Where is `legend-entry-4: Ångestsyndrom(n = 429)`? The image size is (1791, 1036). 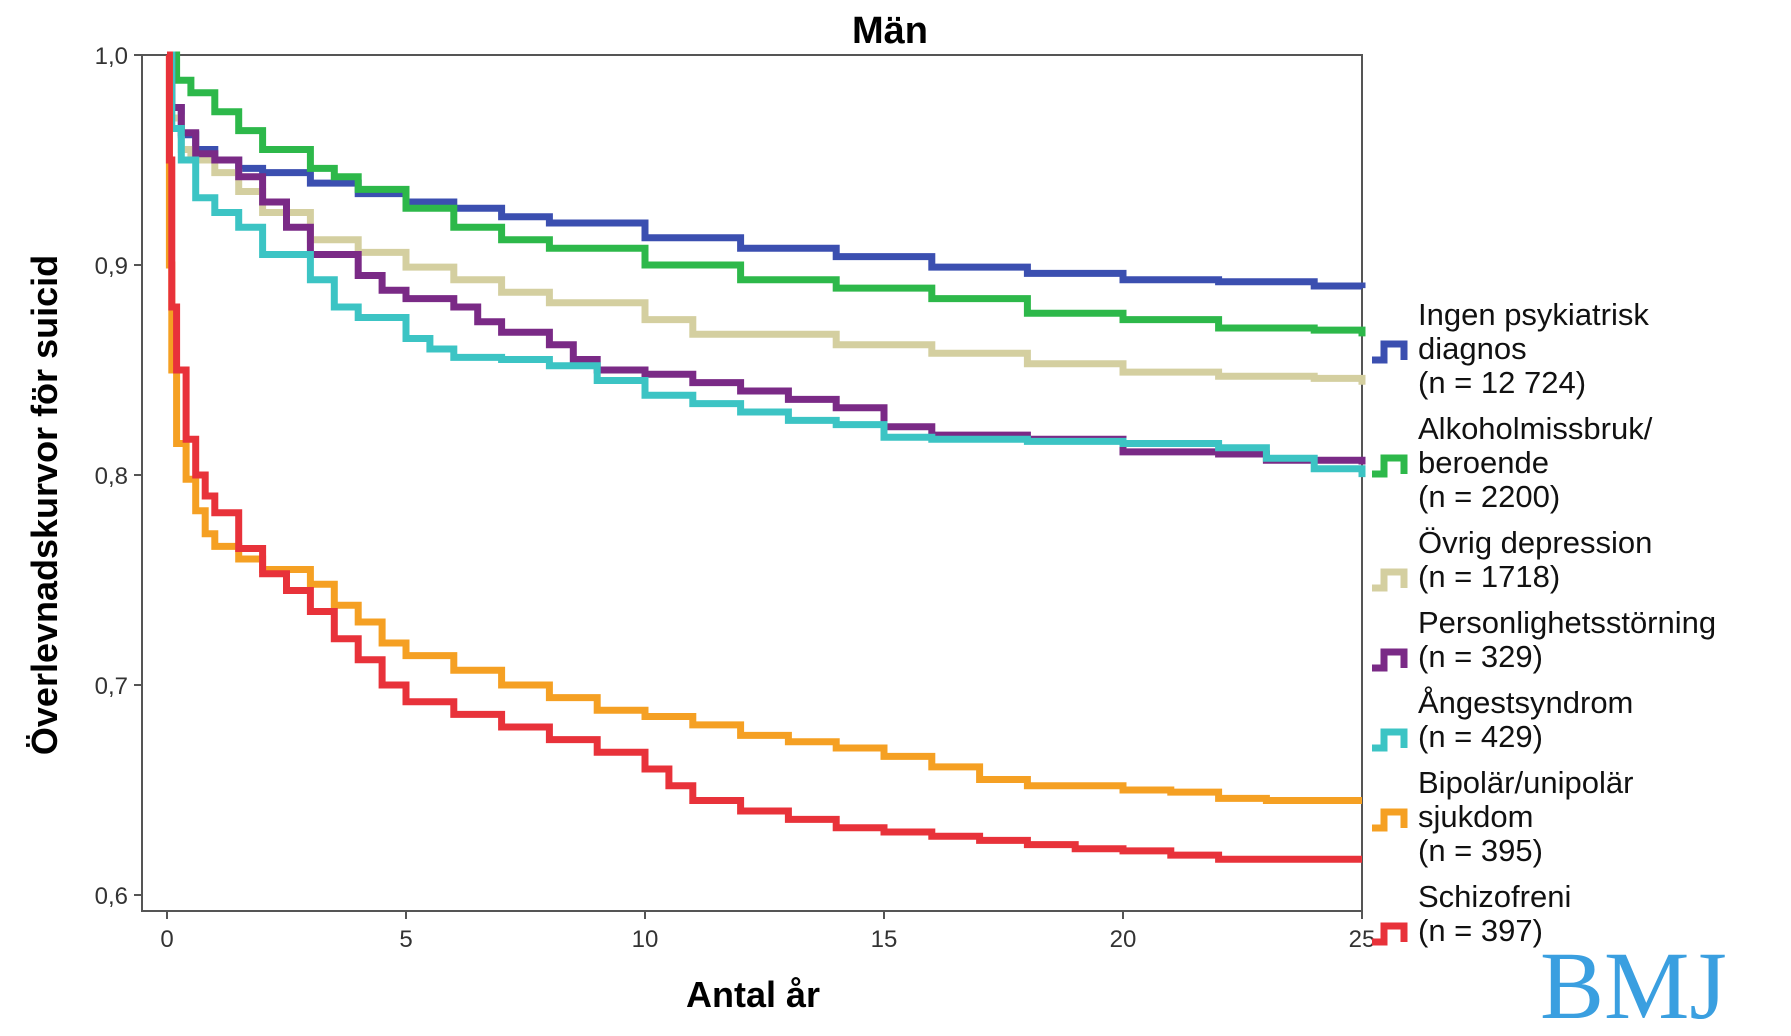 legend-entry-4: Ångestsyndrom(n = 429) is located at coordinates (1502, 719).